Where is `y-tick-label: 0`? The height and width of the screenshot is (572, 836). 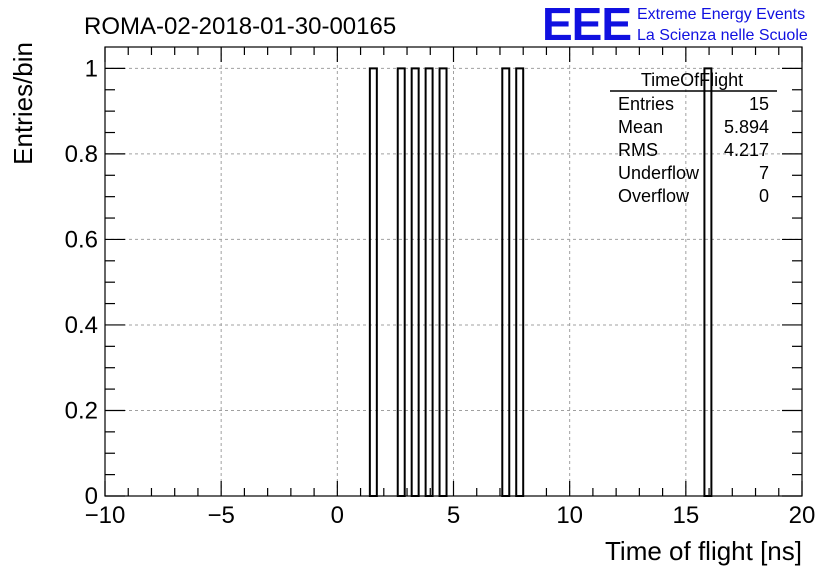 y-tick-label: 0 is located at coordinates (91, 496).